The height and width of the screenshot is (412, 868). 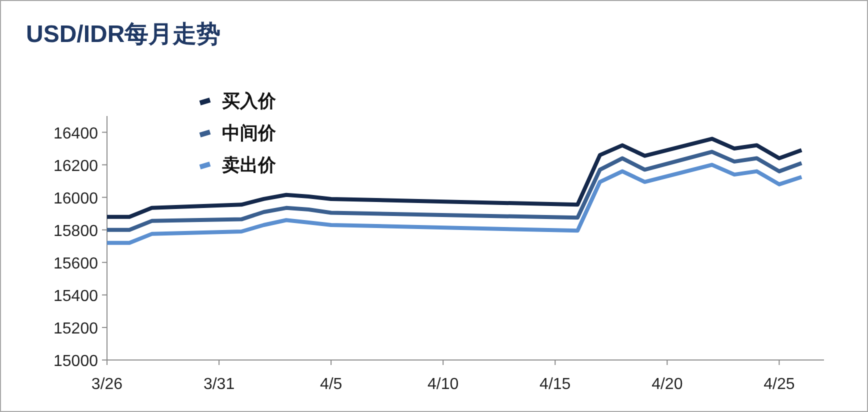 What do you see at coordinates (779, 384) in the screenshot?
I see `x-tick-label: 4/25` at bounding box center [779, 384].